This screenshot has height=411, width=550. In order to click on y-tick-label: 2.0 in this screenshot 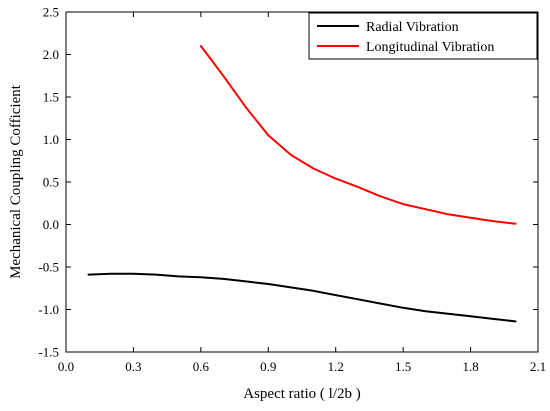, I will do `click(51, 54)`.